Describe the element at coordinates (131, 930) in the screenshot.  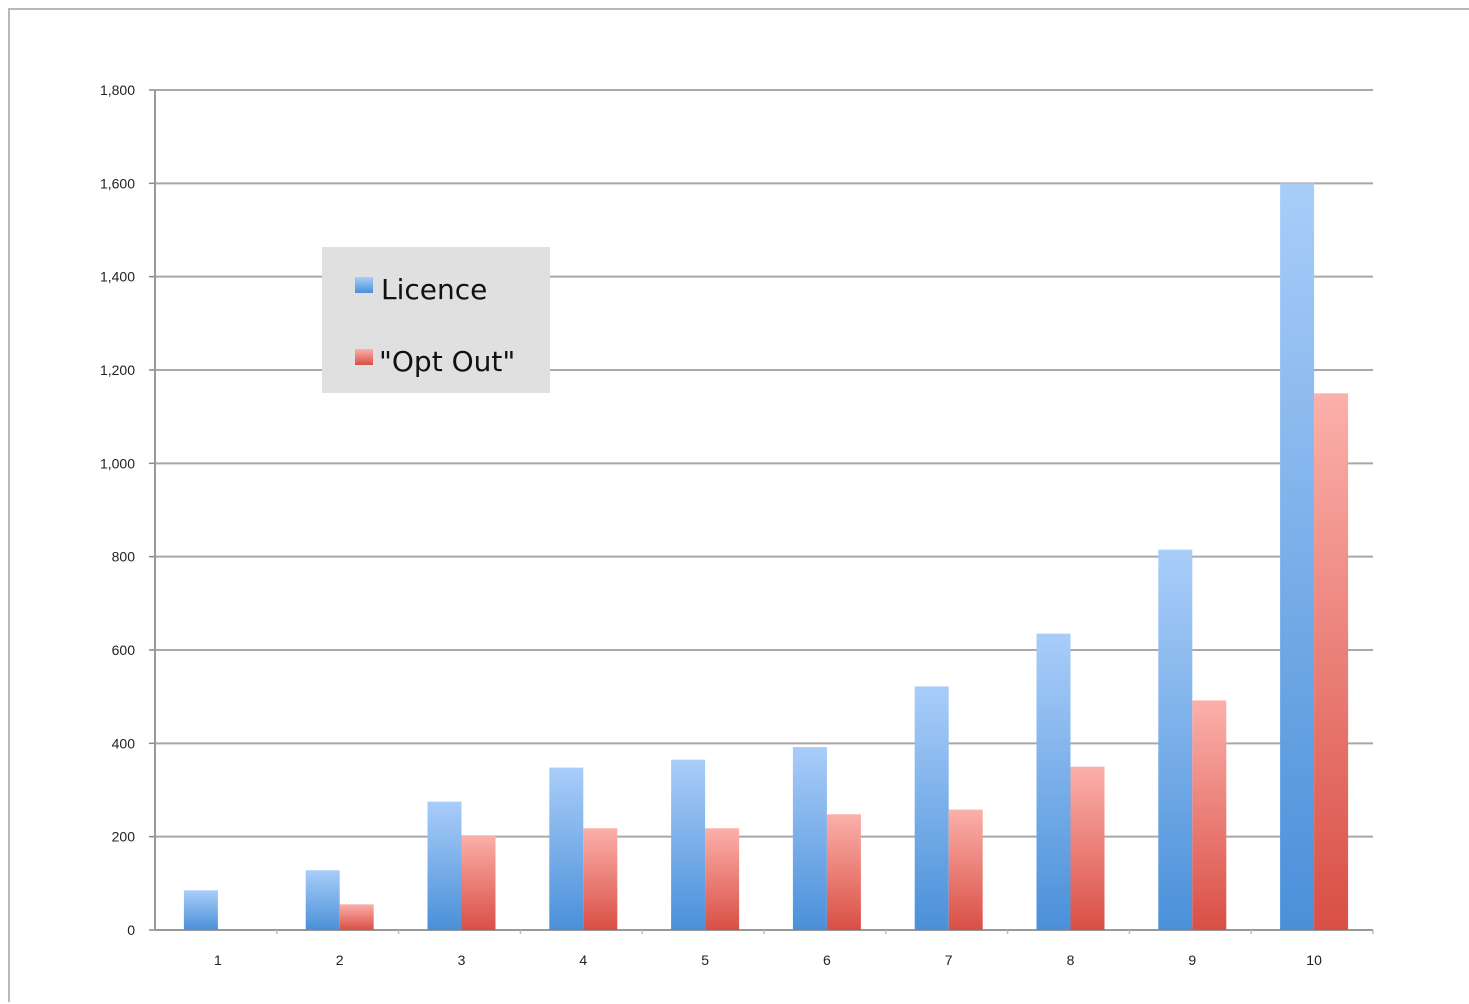
I see `y-tick-label: 0` at that location.